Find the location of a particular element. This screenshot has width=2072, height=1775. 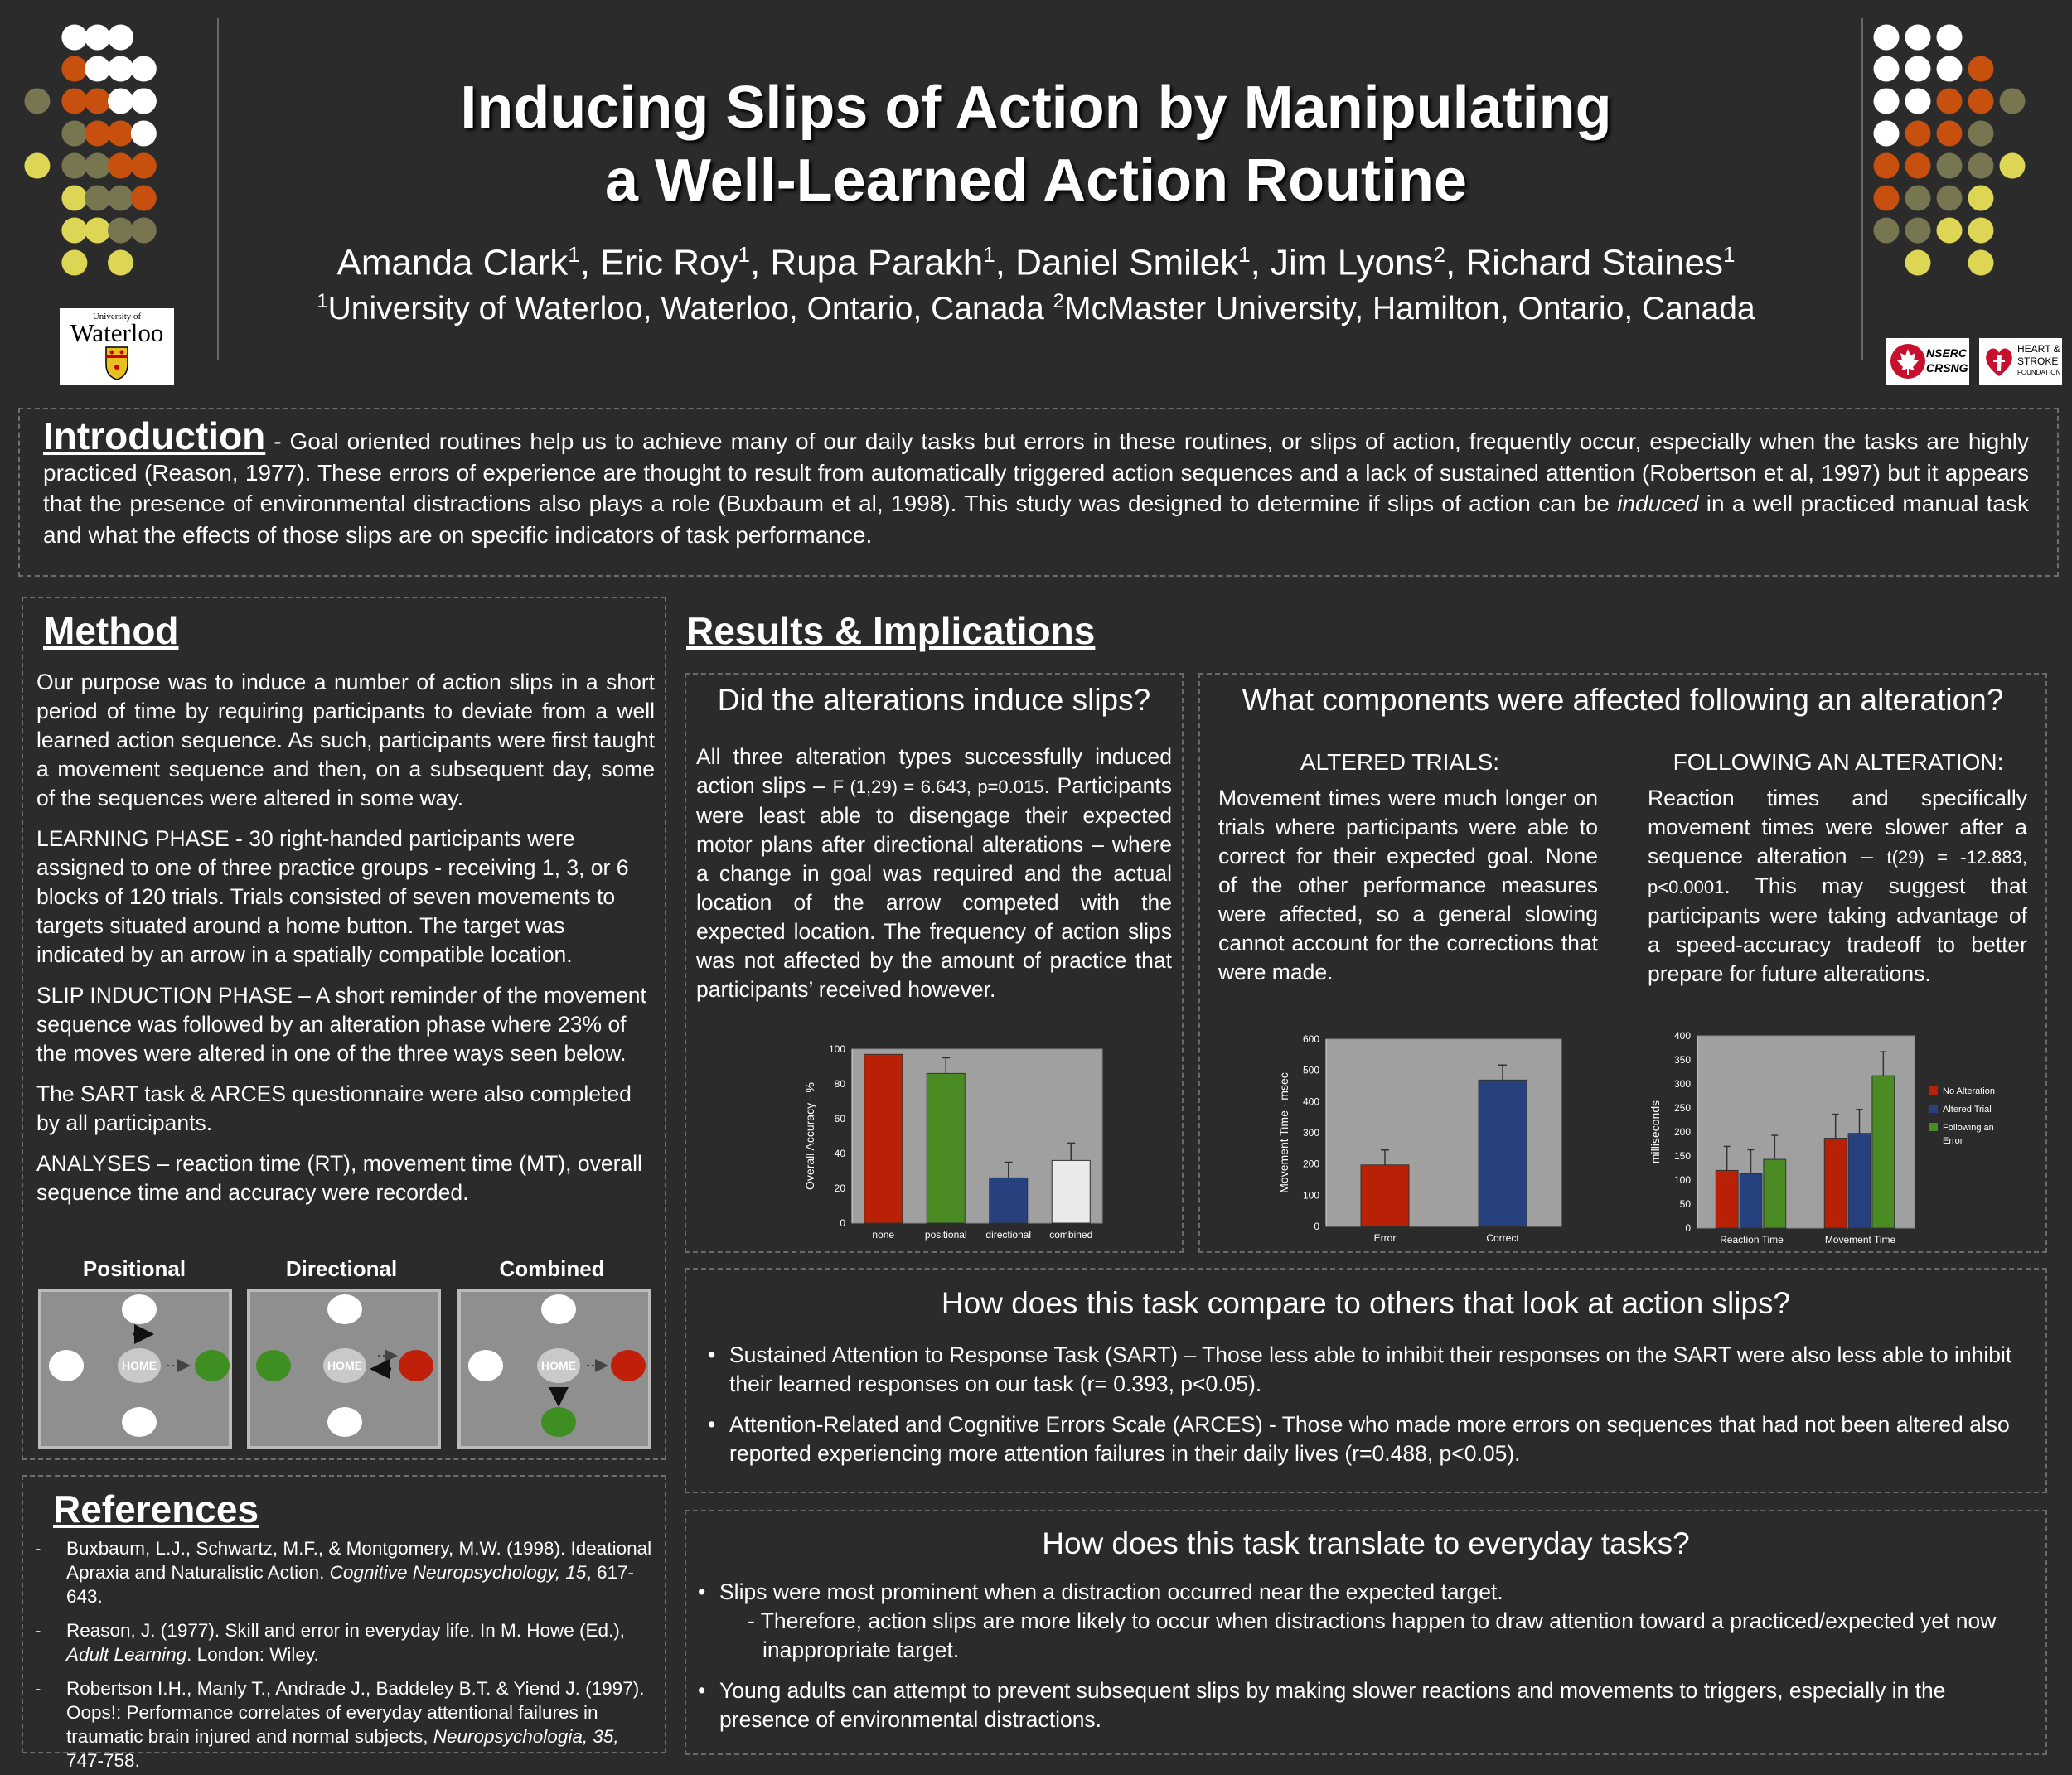

y-tick-label: 200 is located at coordinates (1311, 1164).